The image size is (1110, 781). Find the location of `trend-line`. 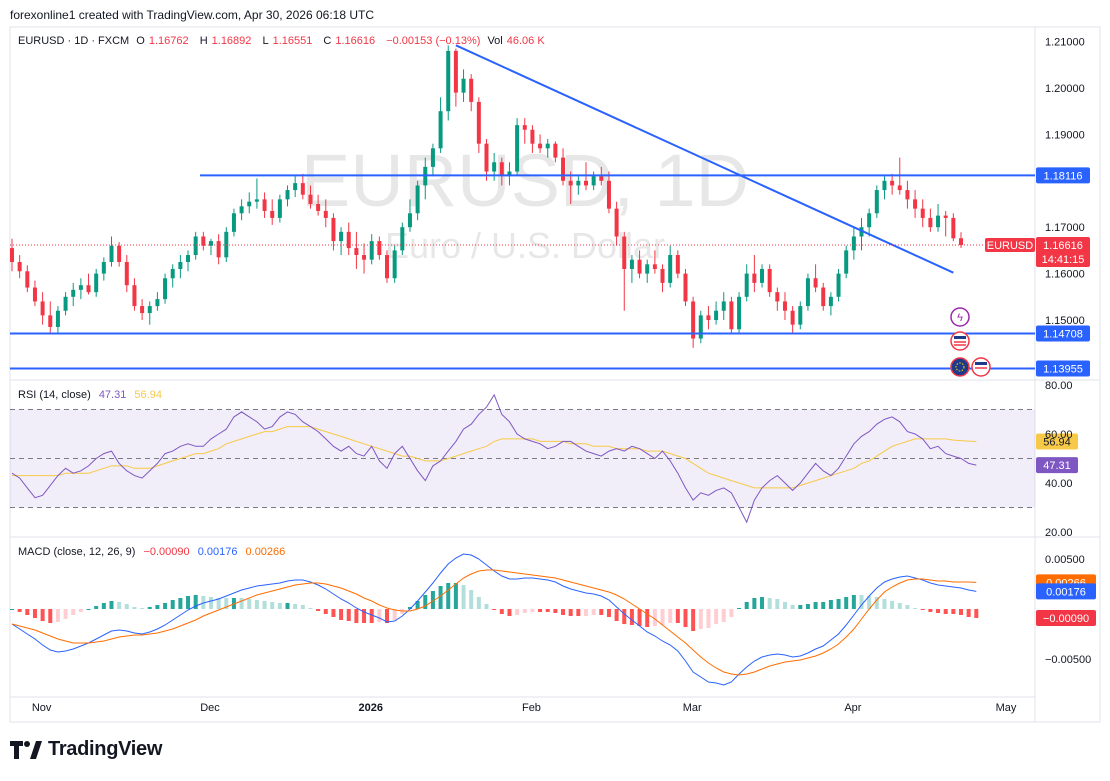

trend-line is located at coordinates (704, 159).